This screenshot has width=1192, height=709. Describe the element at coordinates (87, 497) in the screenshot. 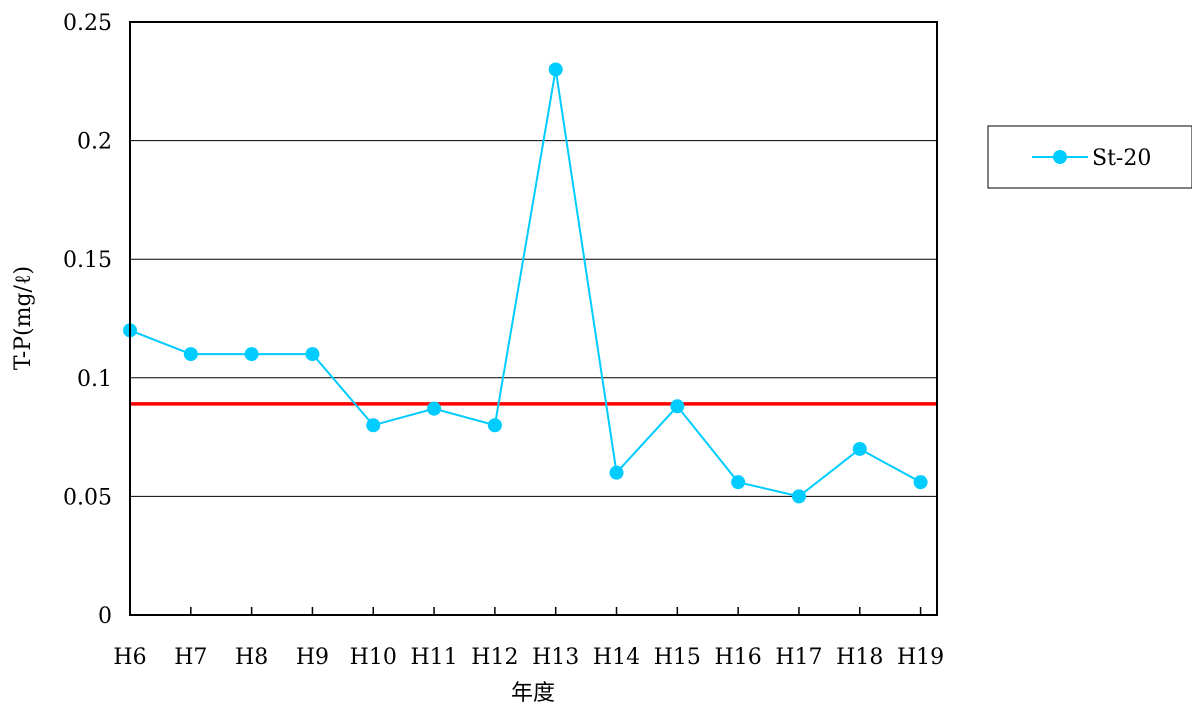

I see `y-tick-label-1: 0.05` at that location.